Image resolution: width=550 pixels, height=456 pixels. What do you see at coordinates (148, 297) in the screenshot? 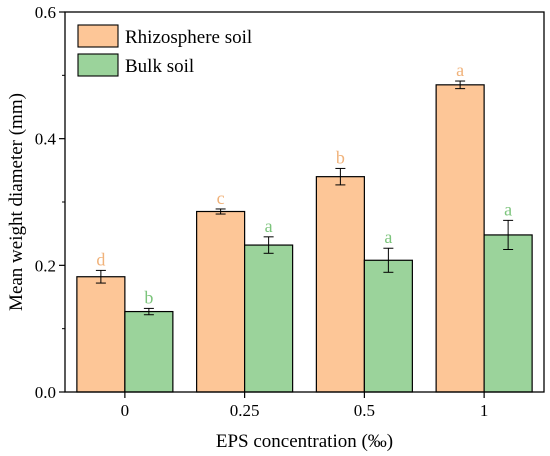
I see `significance-label-bulk-0: b` at bounding box center [148, 297].